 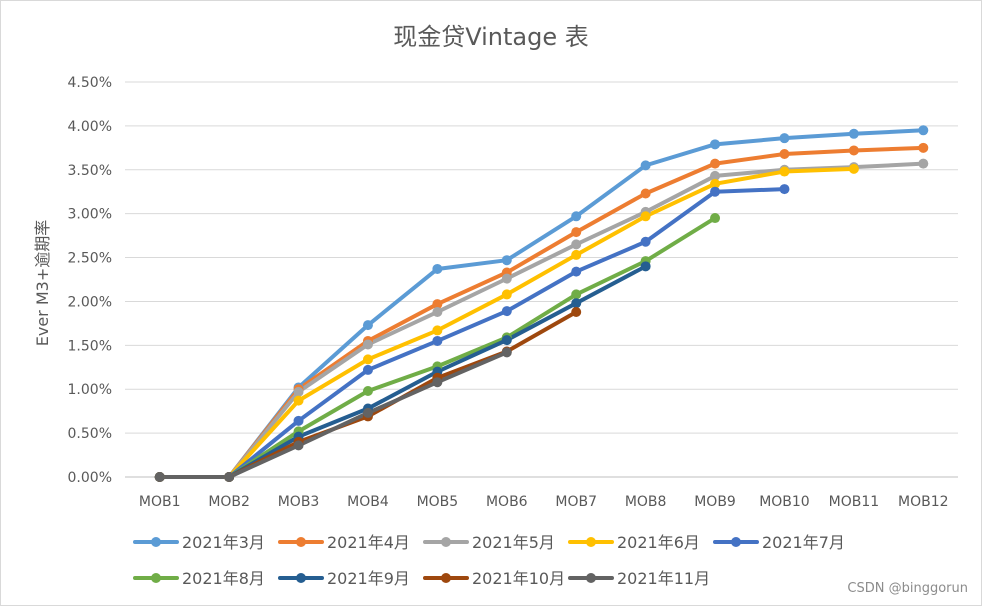 What do you see at coordinates (90, 390) in the screenshot?
I see `y-tick-label: 1.00%` at bounding box center [90, 390].